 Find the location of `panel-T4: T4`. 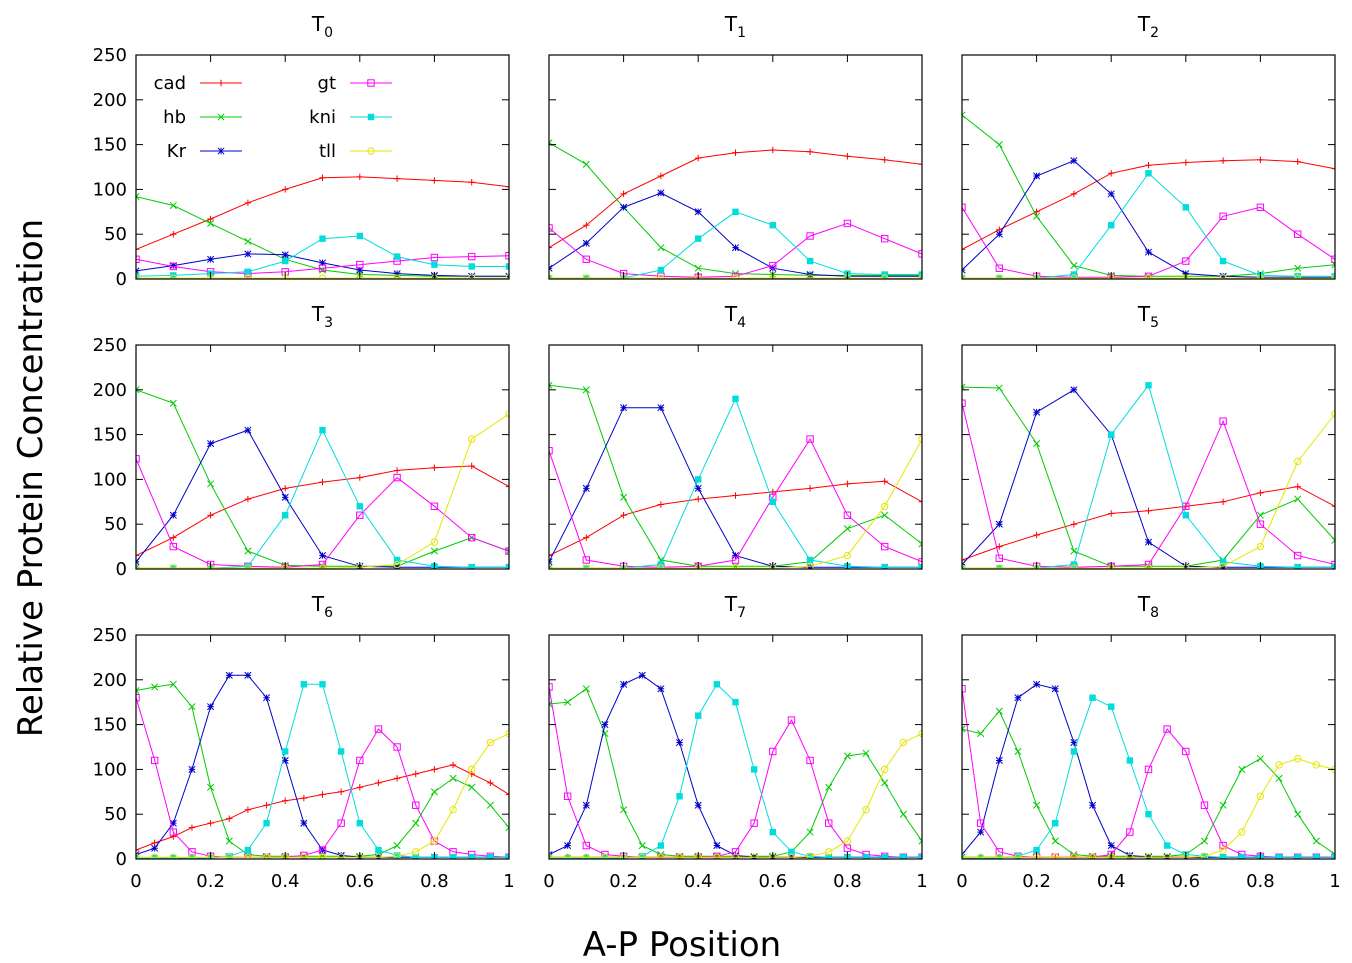

panel-T4: T4 is located at coordinates (735, 436).